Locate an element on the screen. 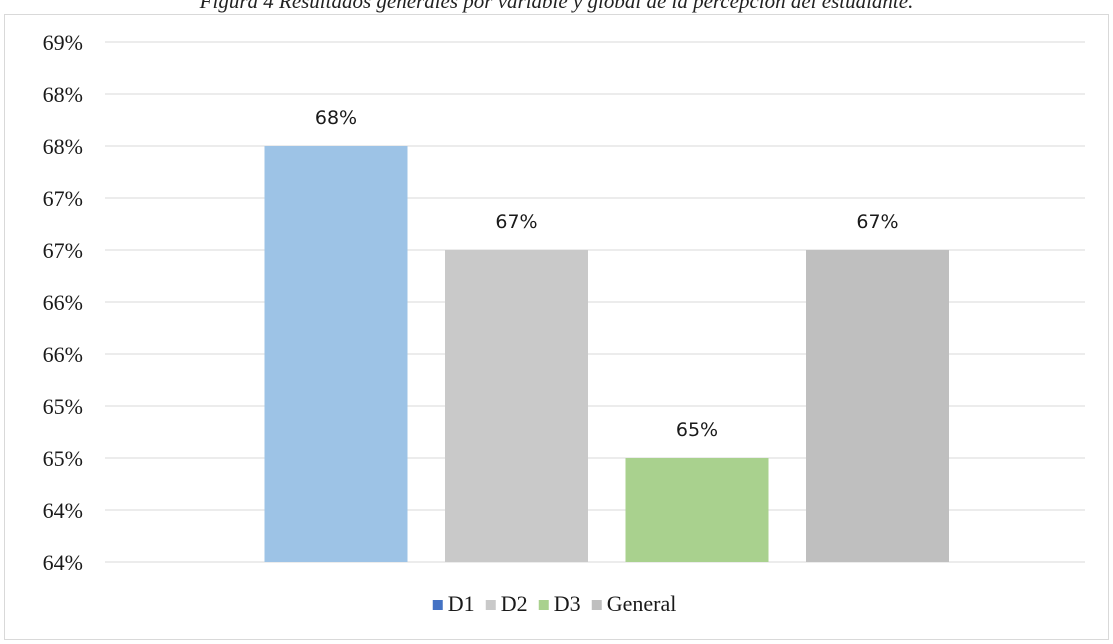 The width and height of the screenshot is (1113, 644). legend-label: D1 is located at coordinates (461, 603).